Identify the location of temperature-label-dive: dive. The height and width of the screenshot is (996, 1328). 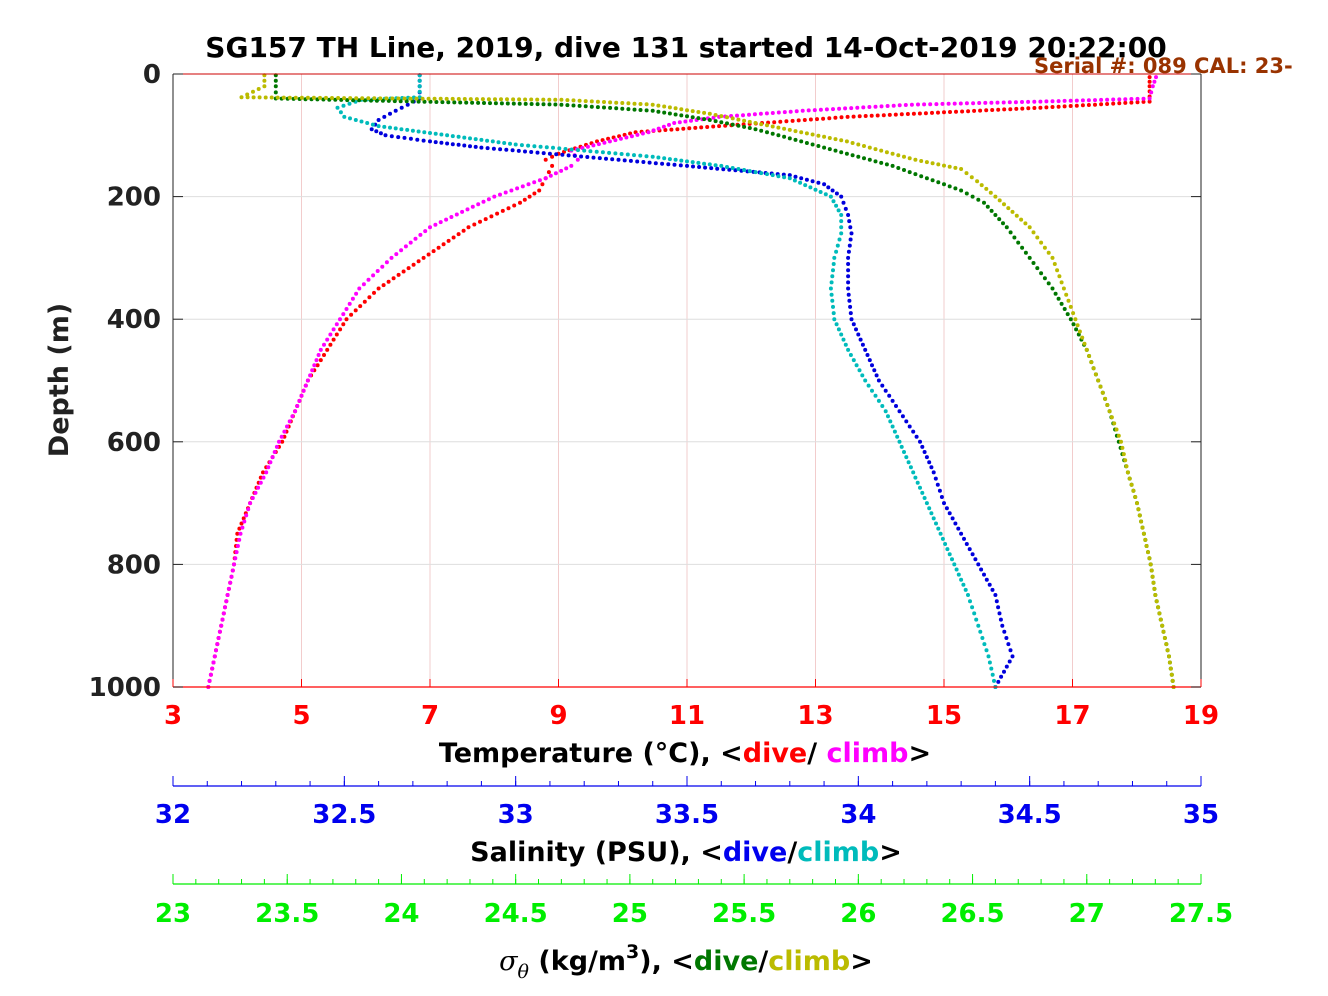
(775, 753).